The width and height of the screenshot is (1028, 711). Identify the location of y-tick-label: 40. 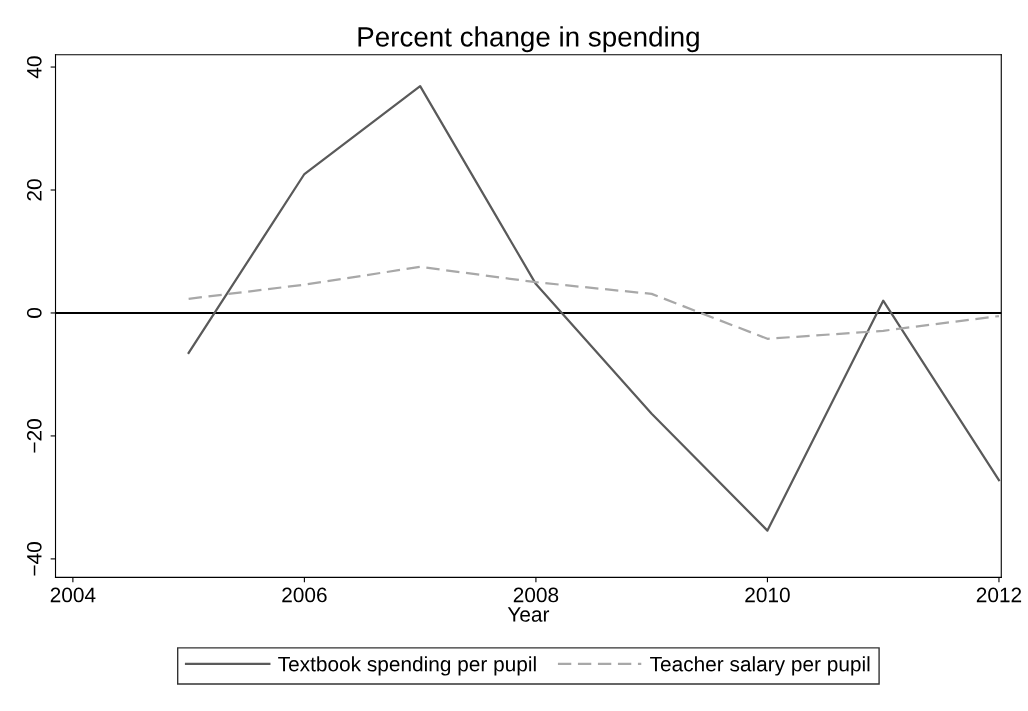
(34, 67).